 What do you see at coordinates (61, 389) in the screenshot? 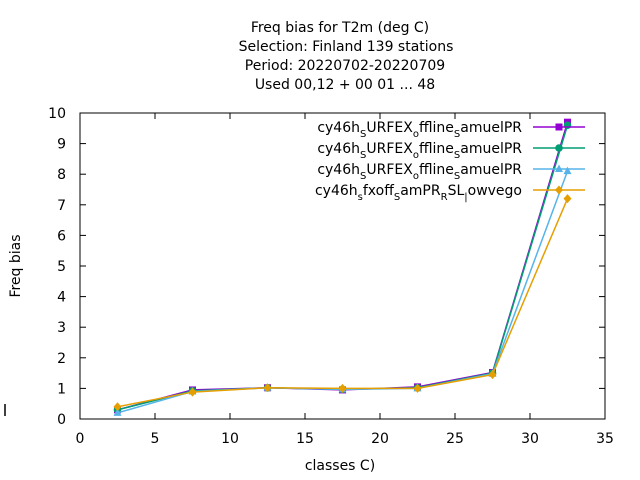
I see `y-tick-label: 1` at bounding box center [61, 389].